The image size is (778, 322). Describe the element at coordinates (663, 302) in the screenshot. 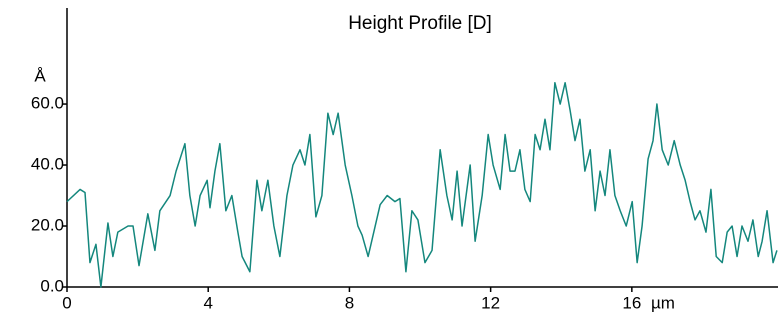

I see `x-axis-unit: µm` at that location.